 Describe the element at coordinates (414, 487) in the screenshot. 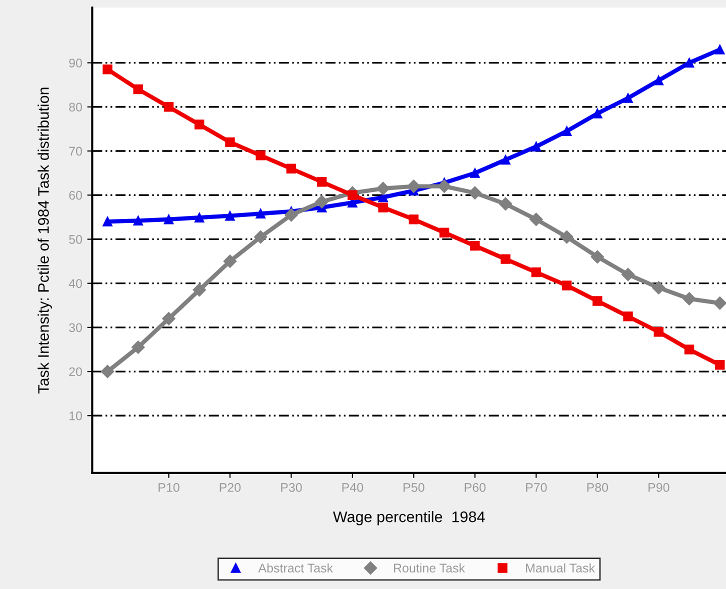

I see `x-tick-label: P50` at that location.